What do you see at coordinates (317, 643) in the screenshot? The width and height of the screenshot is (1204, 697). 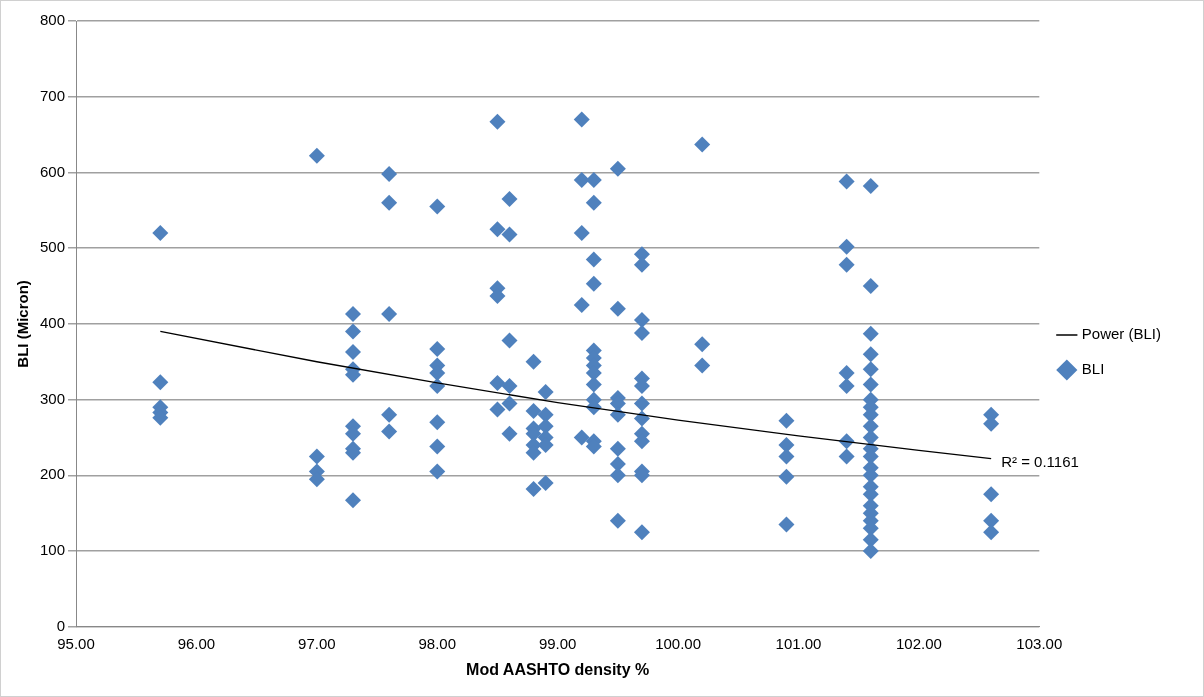 I see `x-tick-label: 97.00` at bounding box center [317, 643].